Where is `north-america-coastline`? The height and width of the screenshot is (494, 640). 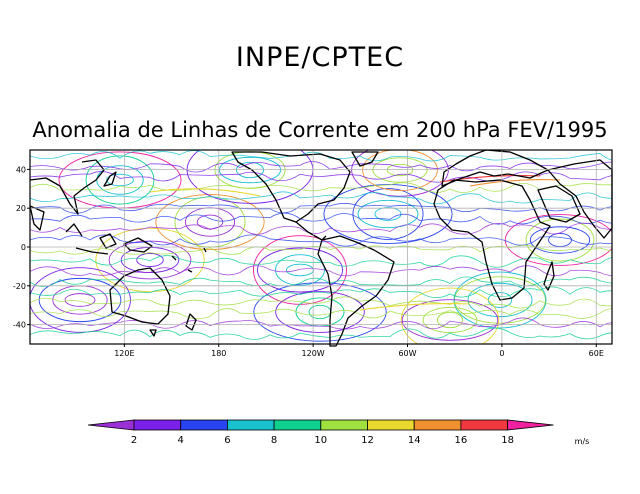
north-america-coastline is located at coordinates (291, 187).